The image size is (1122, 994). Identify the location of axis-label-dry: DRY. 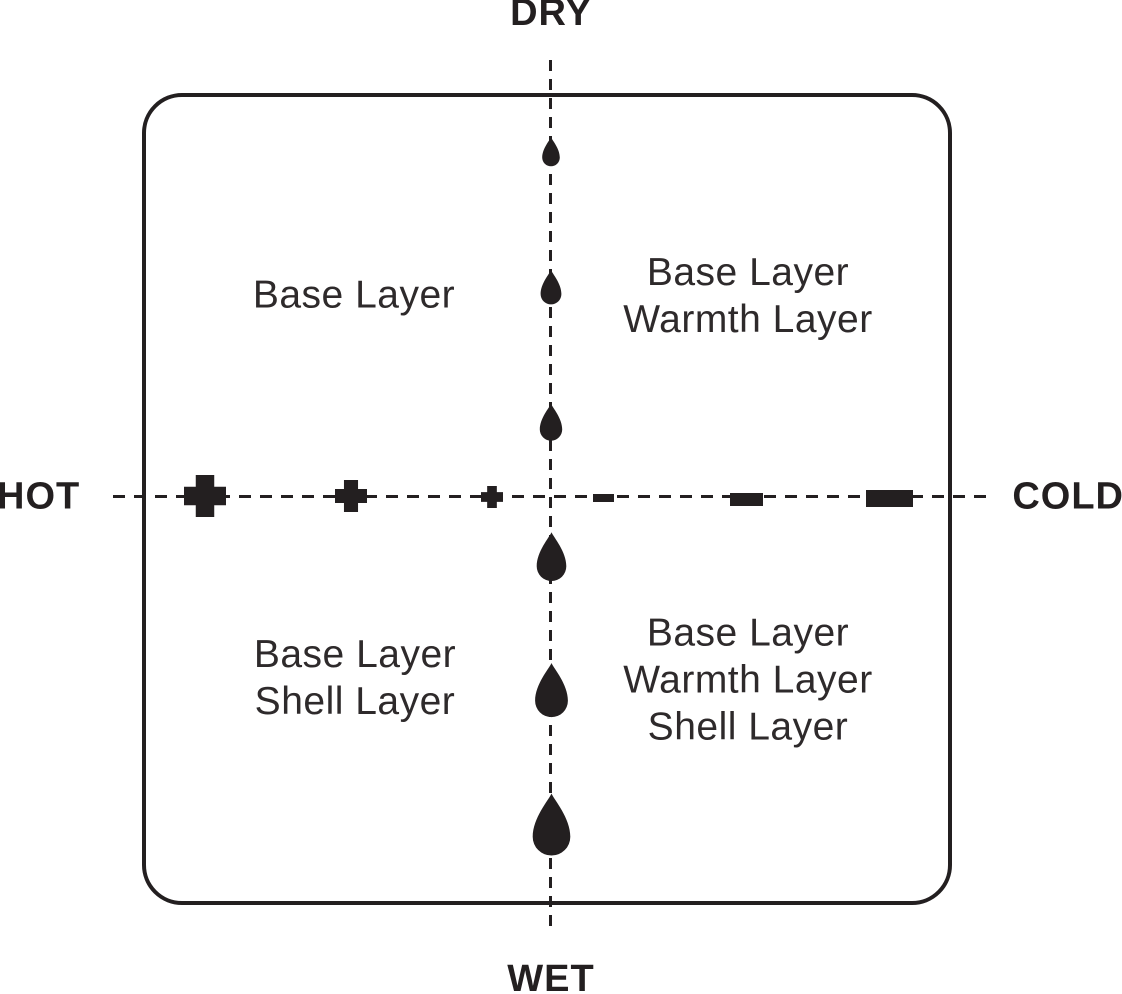
(551, 17).